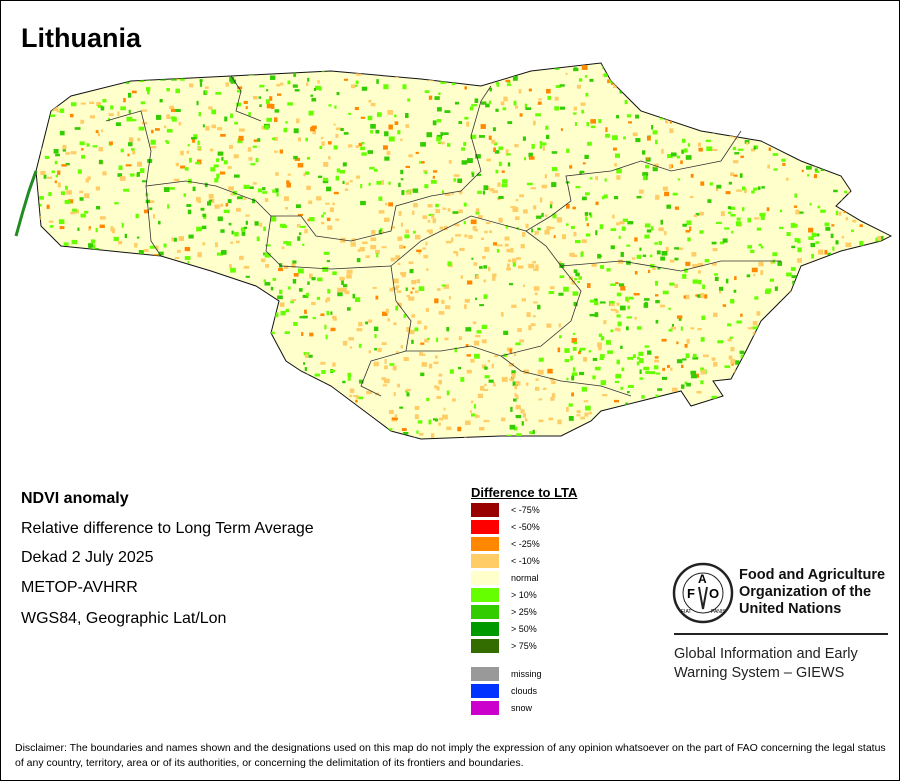 The height and width of the screenshot is (781, 900). Describe the element at coordinates (522, 708) in the screenshot. I see `legend-label: snow` at that location.